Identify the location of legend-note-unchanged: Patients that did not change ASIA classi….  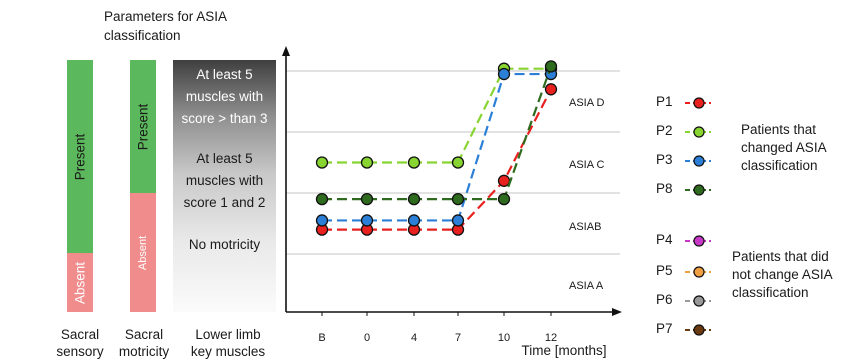
(782, 274).